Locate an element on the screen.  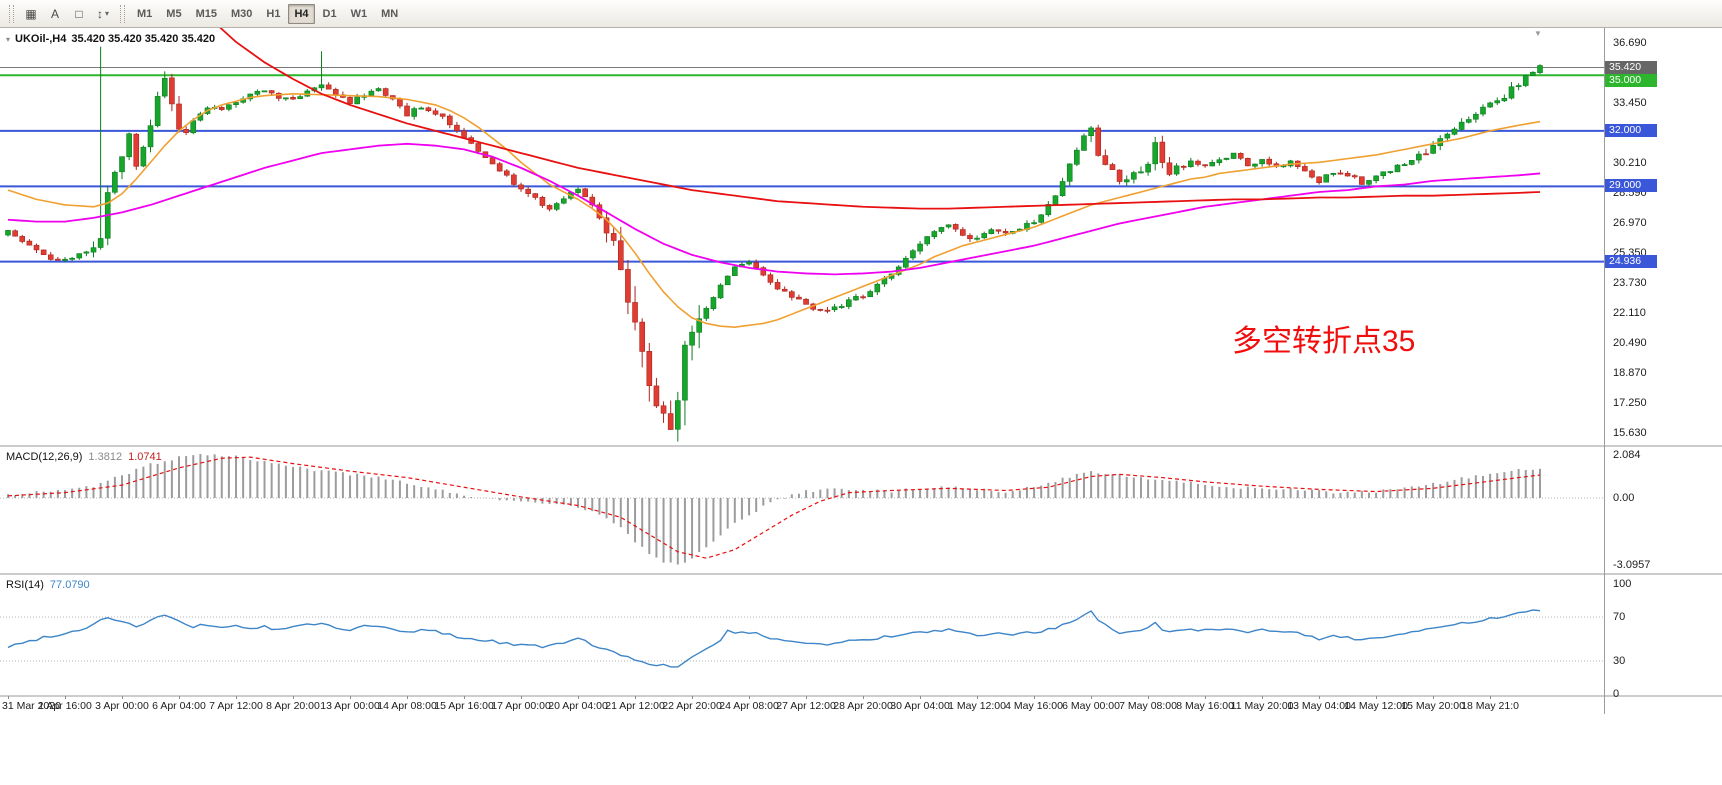
rsi-scale-label: 100 is located at coordinates (1622, 584).